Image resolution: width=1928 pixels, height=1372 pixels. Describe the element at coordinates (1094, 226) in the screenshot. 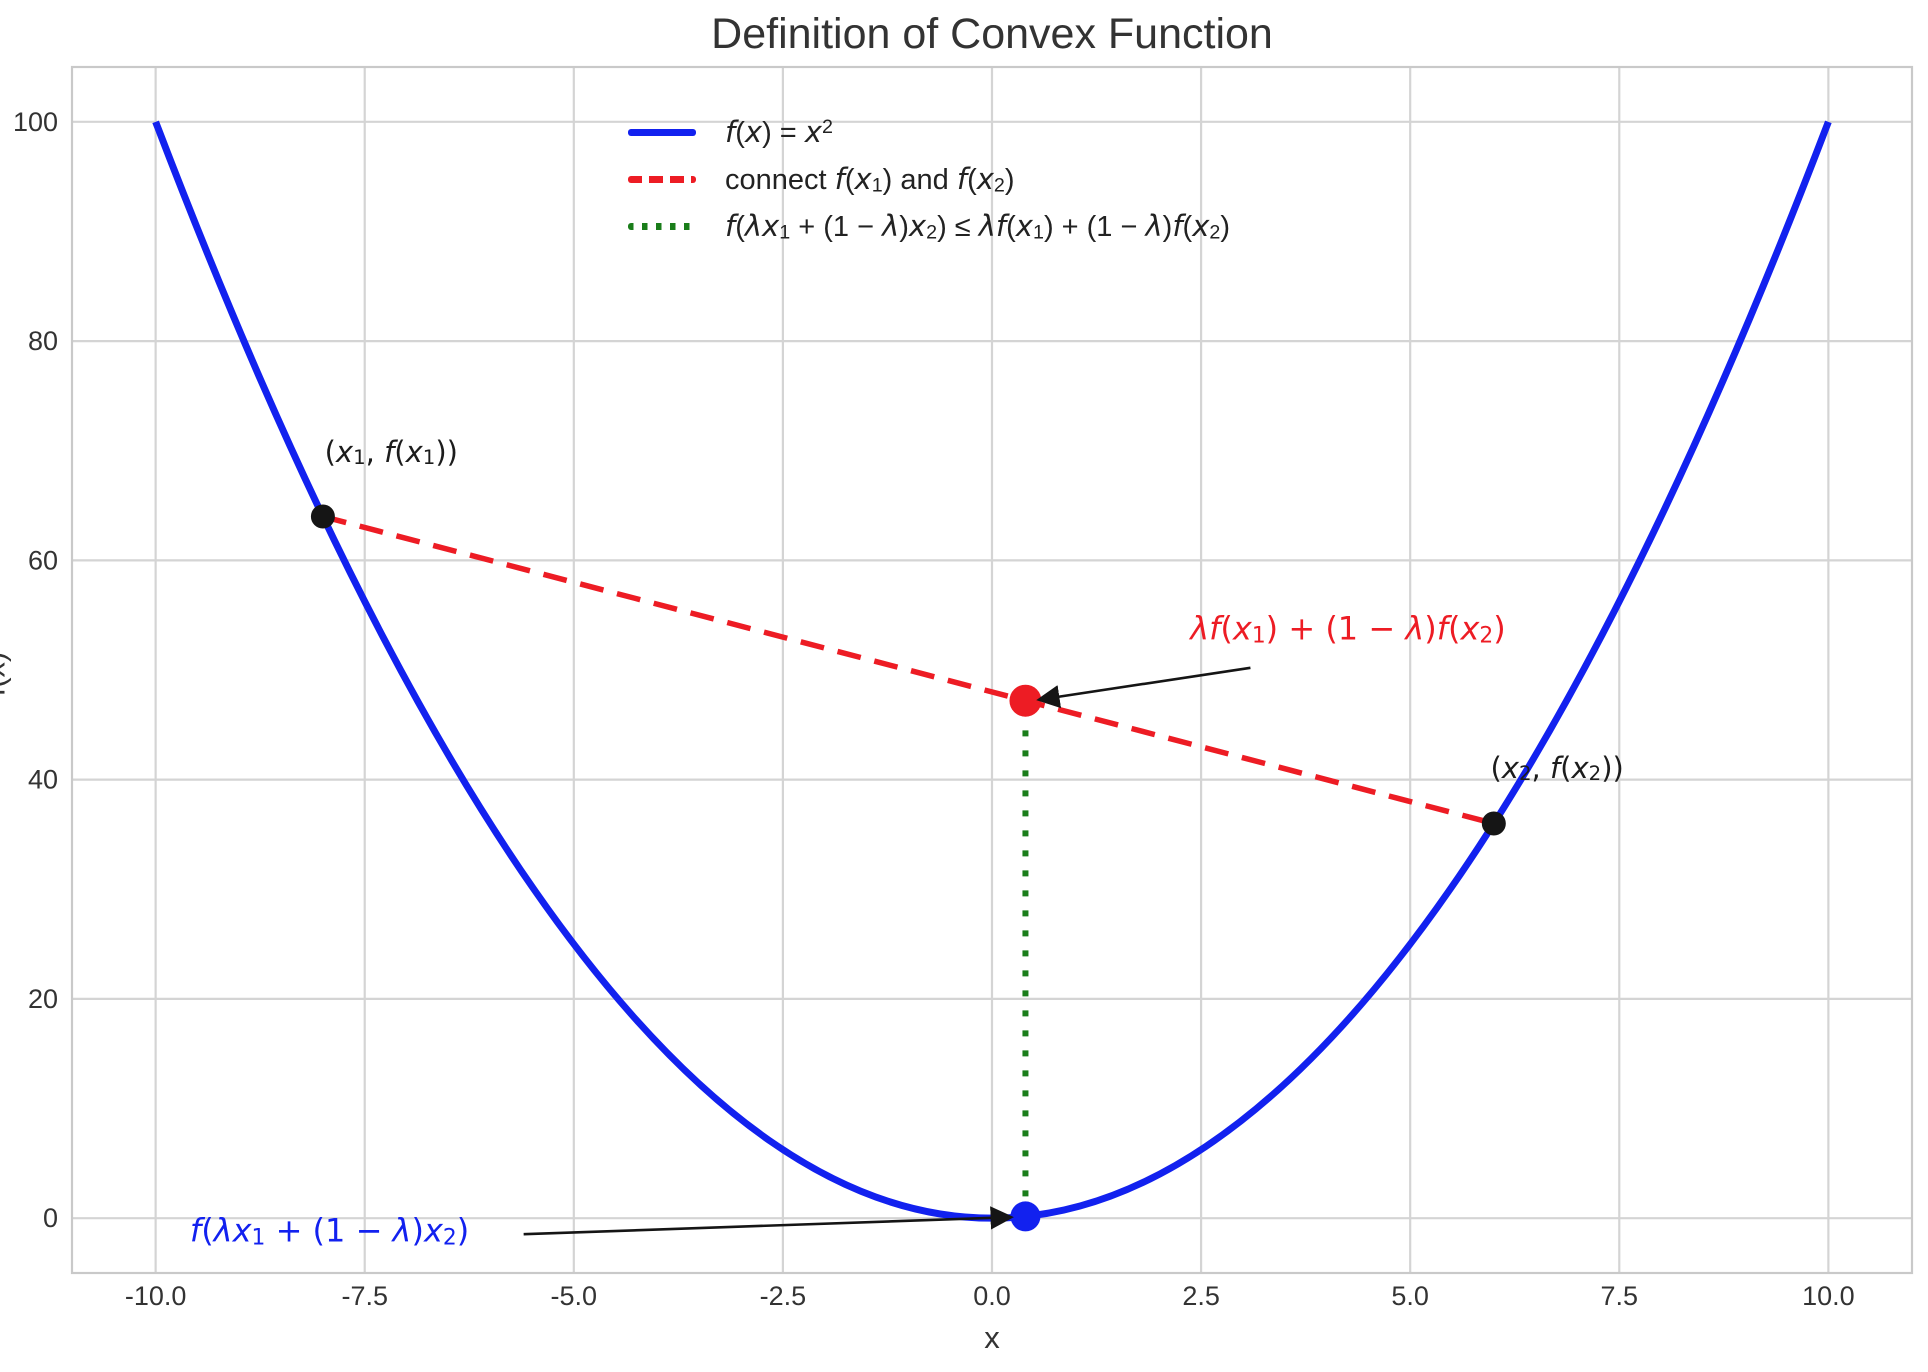

I see `text-run: ) + (1 −` at that location.